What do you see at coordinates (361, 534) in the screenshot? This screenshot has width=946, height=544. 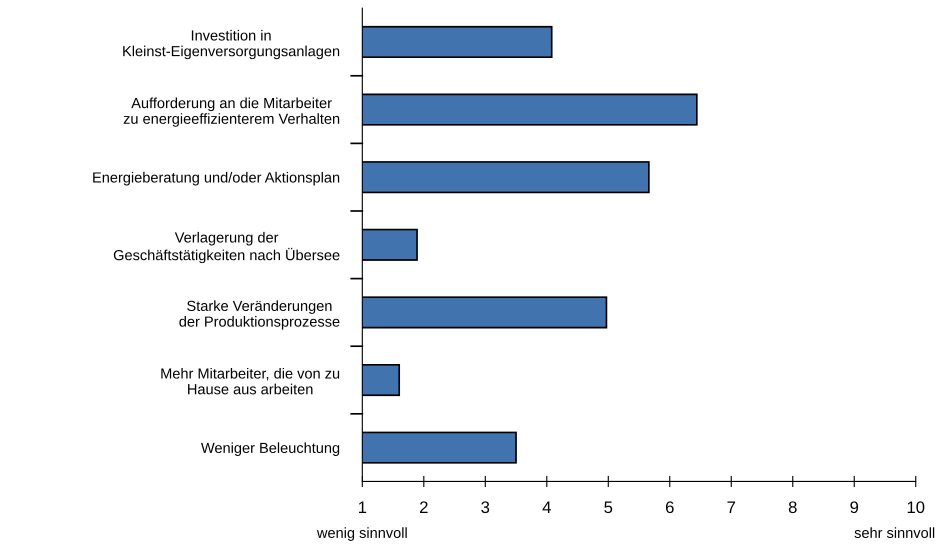 I see `text: wenig sinnvoll` at bounding box center [361, 534].